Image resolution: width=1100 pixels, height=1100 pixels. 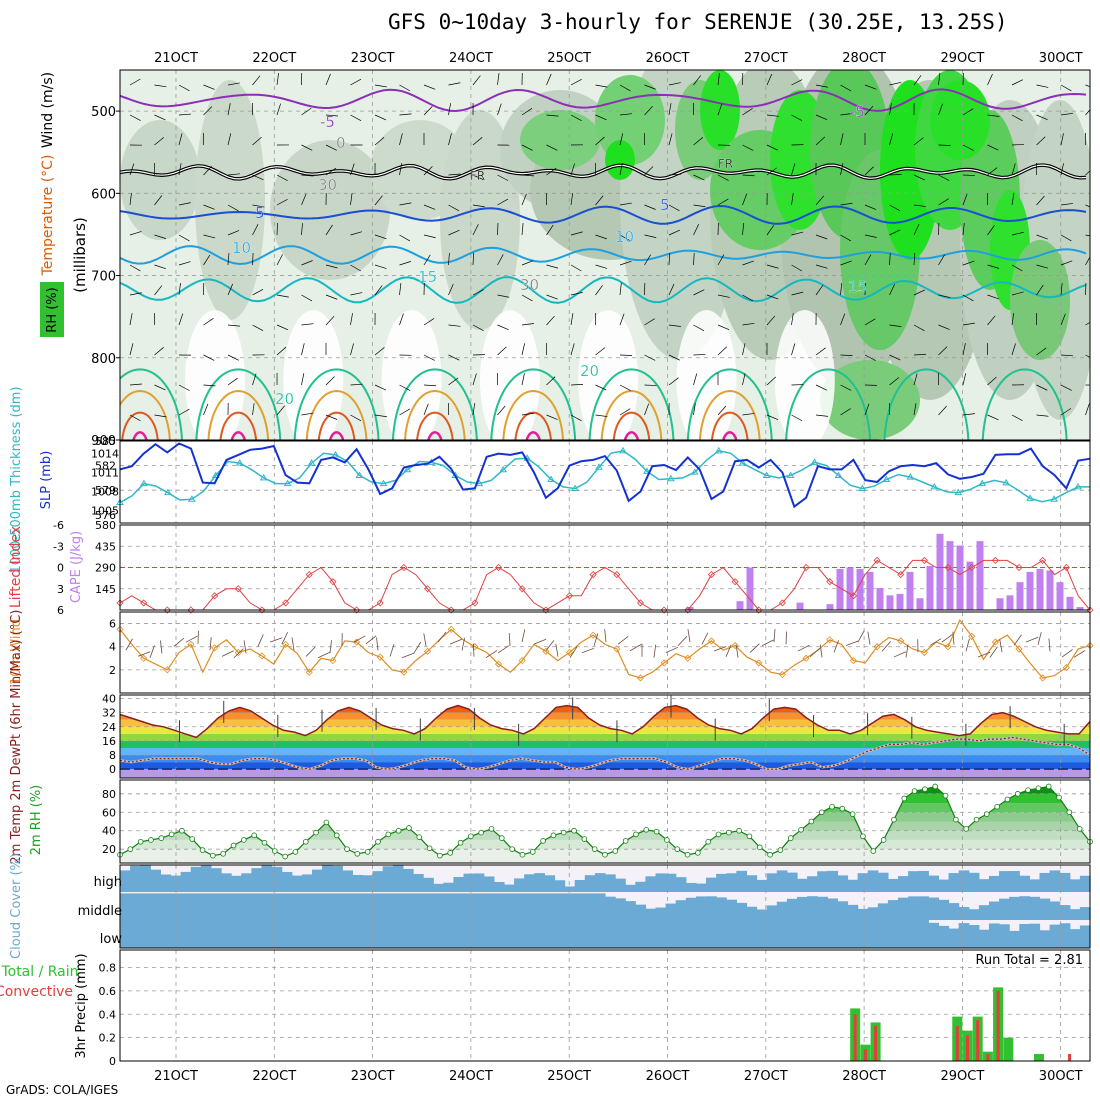 What do you see at coordinates (725, 164) in the screenshot?
I see `contour-label: FR` at bounding box center [725, 164].